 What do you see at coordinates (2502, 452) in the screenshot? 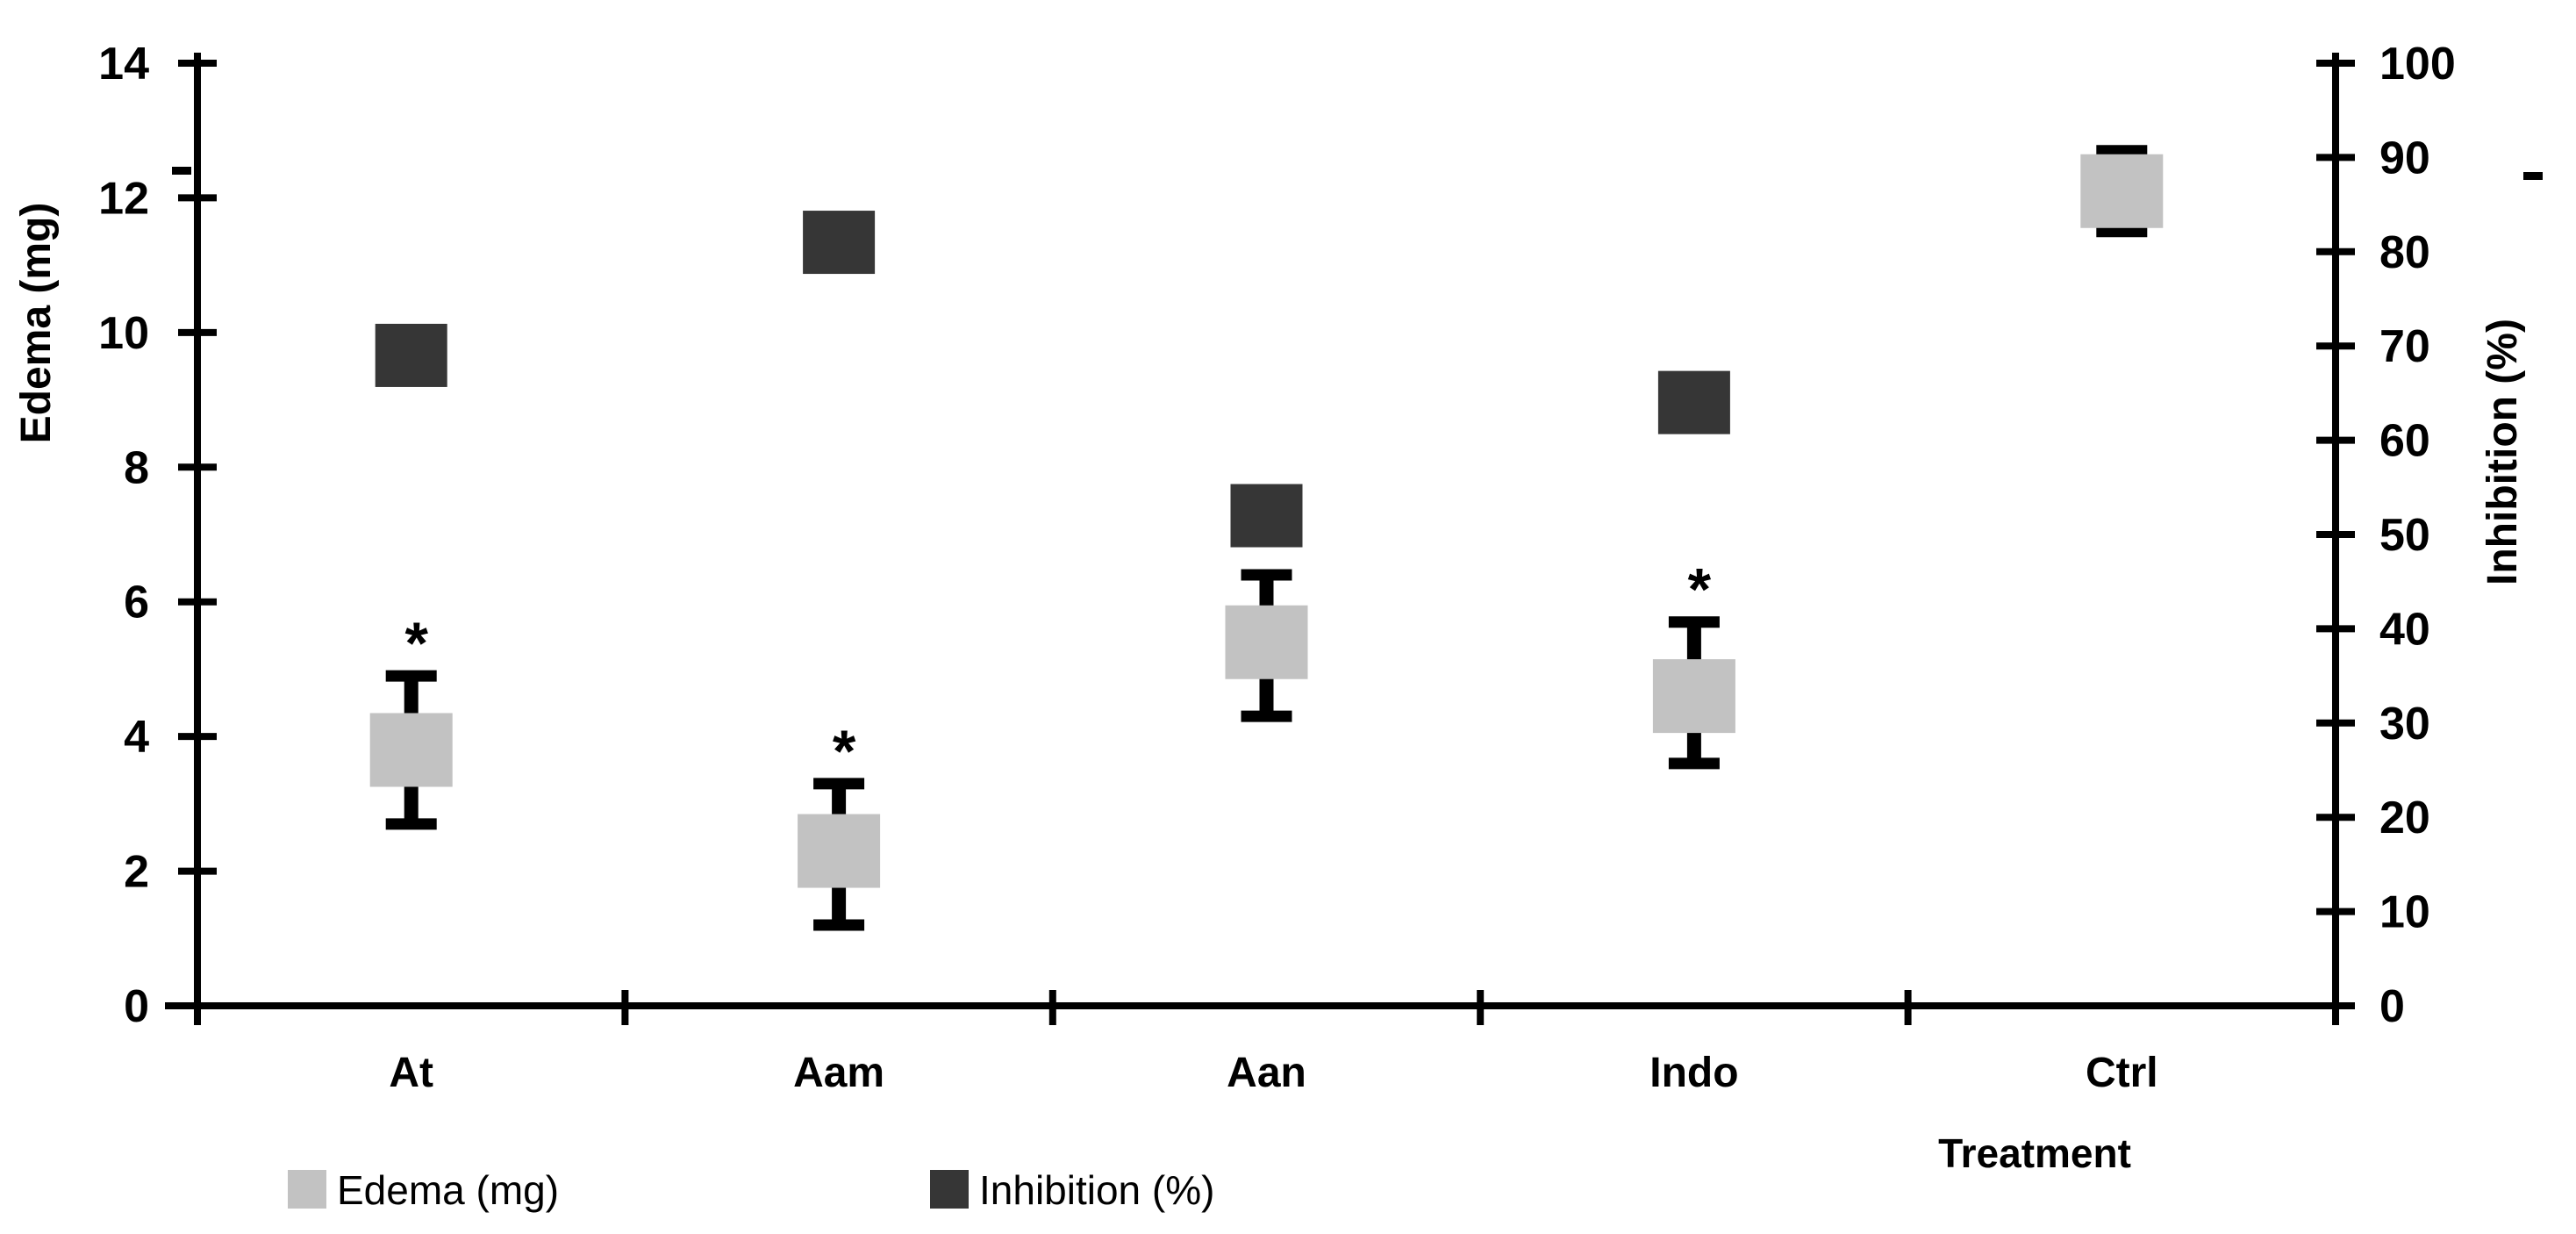
I see `y-right-axis-title: Inhibition (%)` at bounding box center [2502, 452].